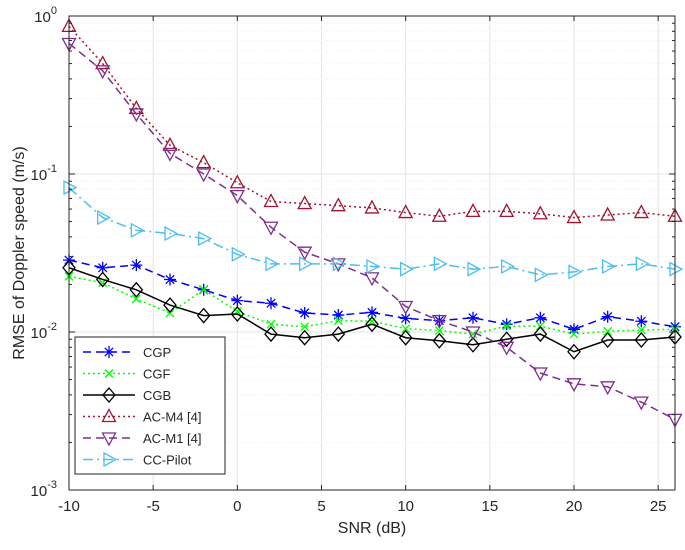  I want to click on legend-entry: CC-Pilot, so click(137, 459).